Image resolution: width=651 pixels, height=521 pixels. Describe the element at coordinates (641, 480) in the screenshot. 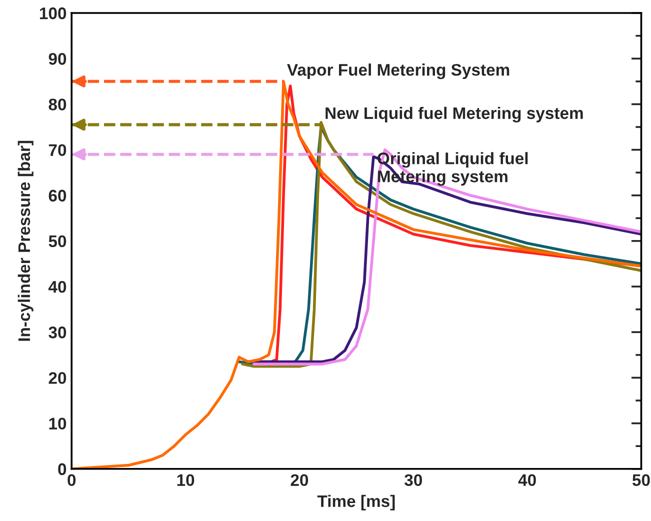

I see `x-tick-label: 50` at that location.